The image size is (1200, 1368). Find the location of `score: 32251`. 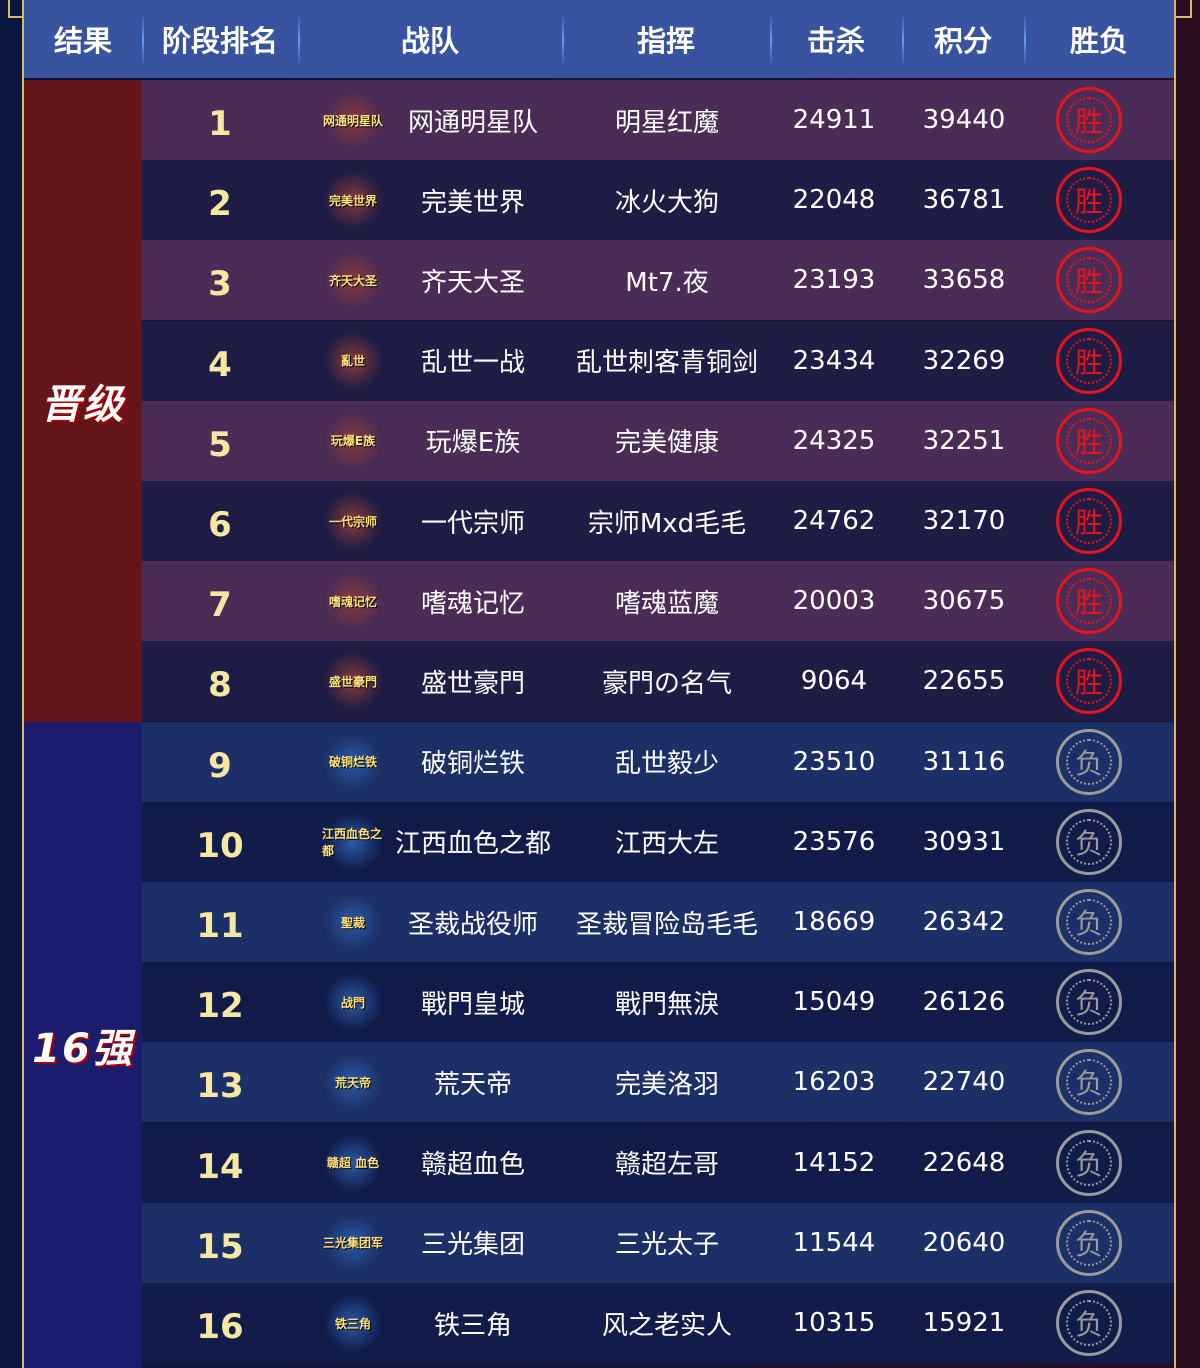

score: 32251 is located at coordinates (964, 440).